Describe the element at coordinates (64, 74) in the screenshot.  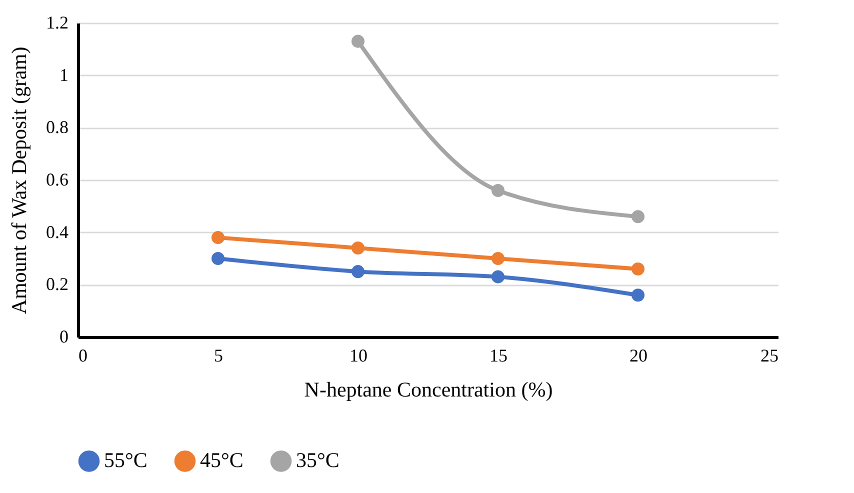
I see `y-tick-label: 1` at that location.